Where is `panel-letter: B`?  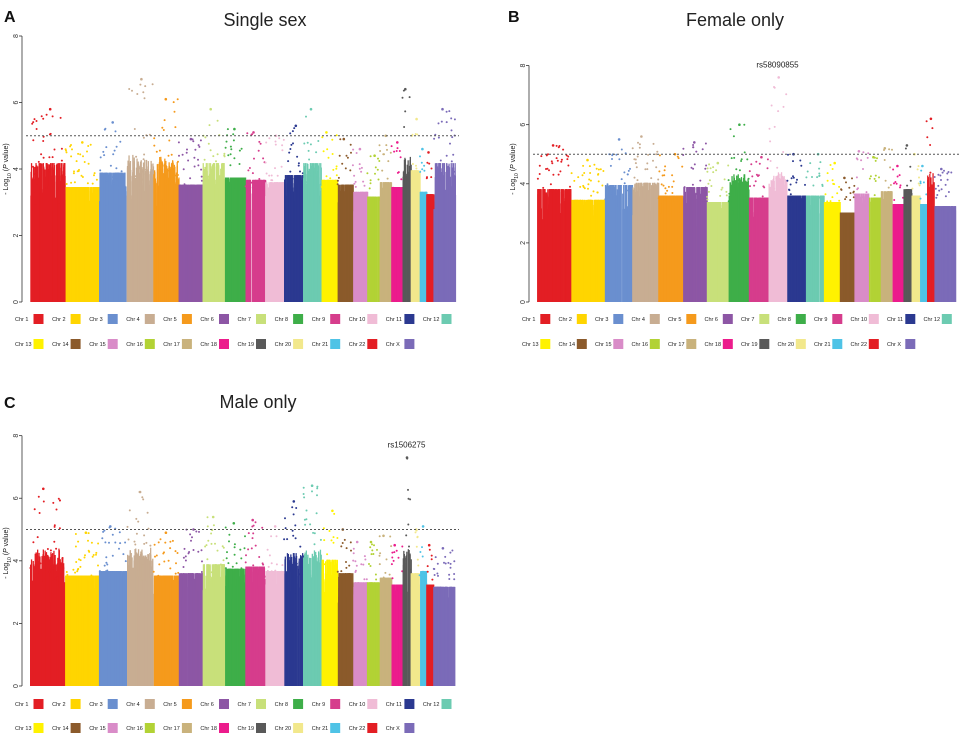
panel-letter: B is located at coordinates (514, 17).